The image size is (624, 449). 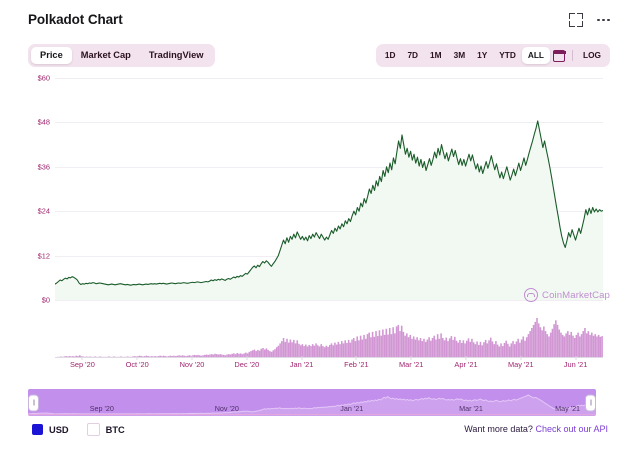 What do you see at coordinates (573, 55) in the screenshot?
I see `toolbar-divider` at bounding box center [573, 55].